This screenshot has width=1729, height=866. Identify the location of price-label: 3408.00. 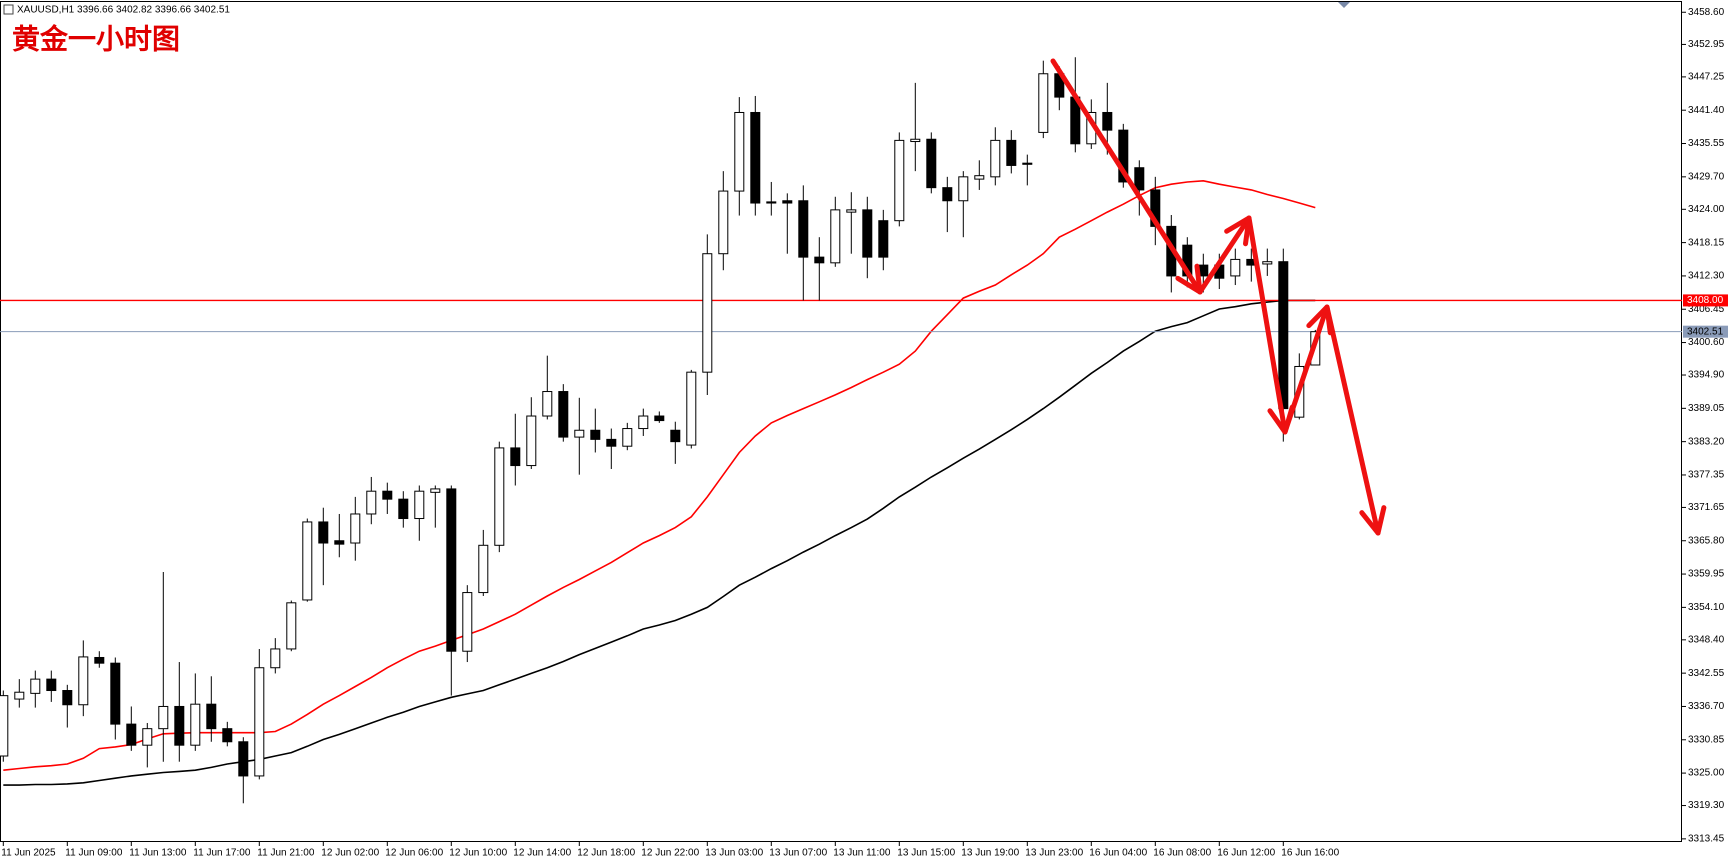
(1705, 300).